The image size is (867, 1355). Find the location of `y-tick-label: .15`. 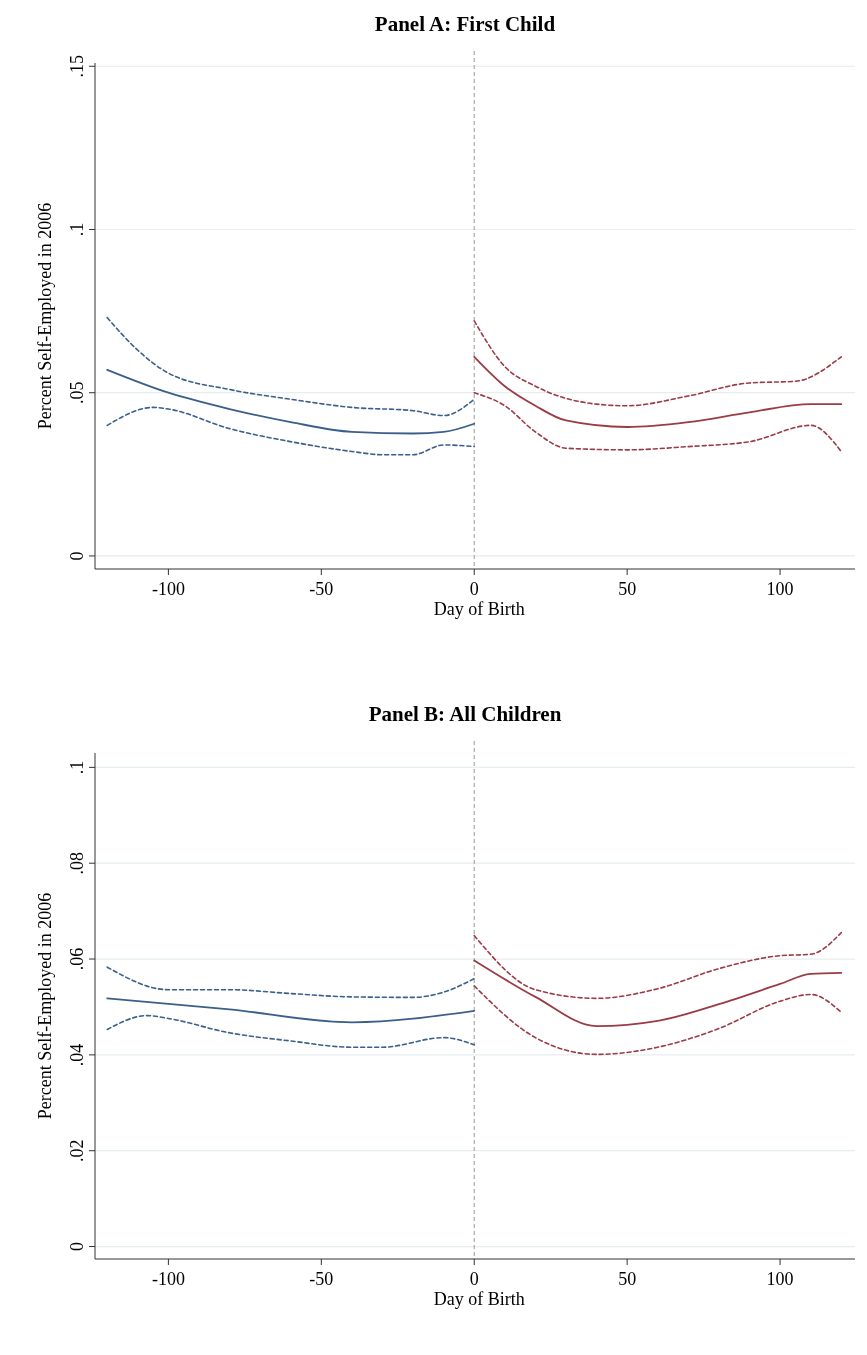

y-tick-label: .15 is located at coordinates (77, 66).